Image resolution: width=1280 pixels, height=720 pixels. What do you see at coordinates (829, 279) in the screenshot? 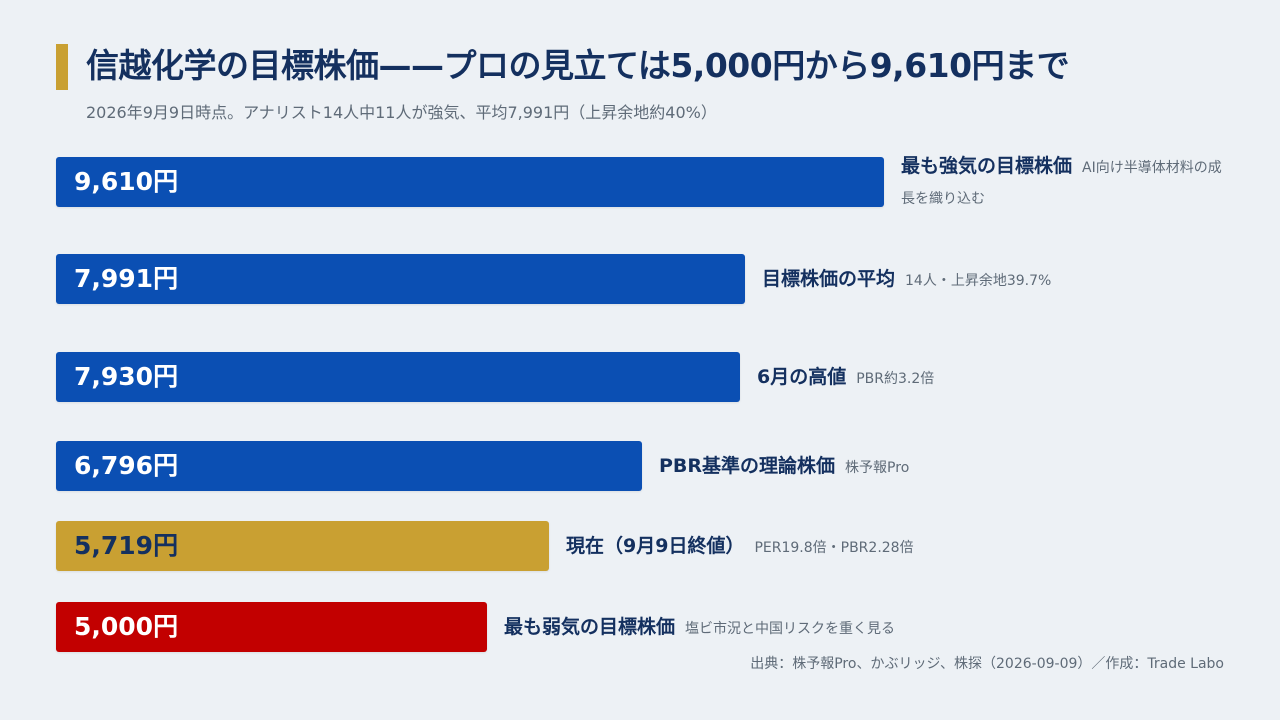
I see `bar-category-label: 目標株価の平均` at bounding box center [829, 279].